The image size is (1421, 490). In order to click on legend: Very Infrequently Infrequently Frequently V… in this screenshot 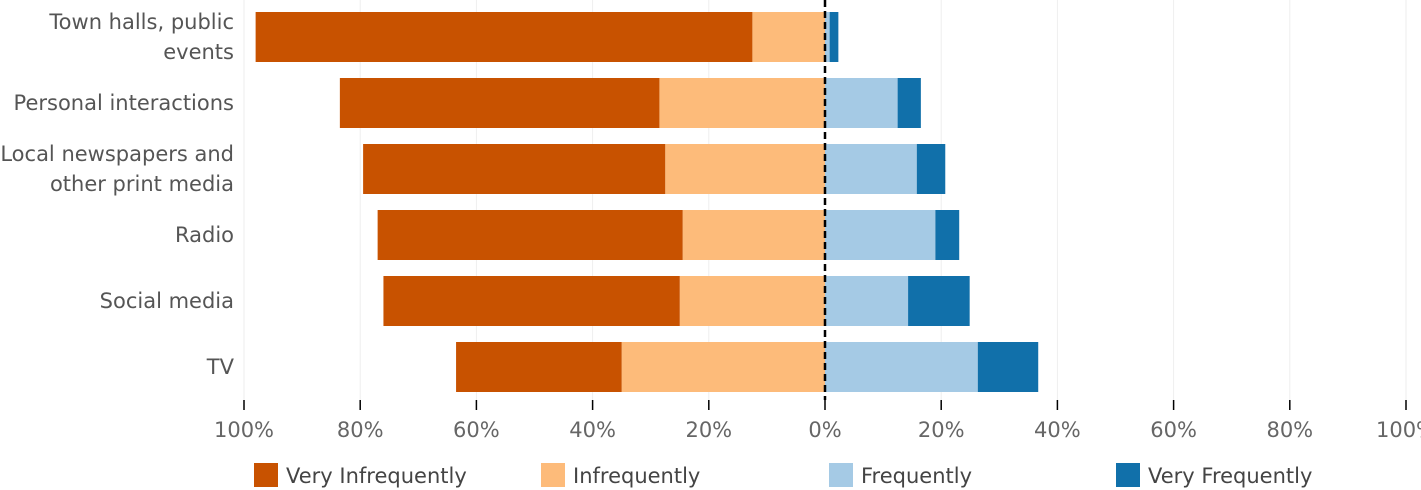, I will do `click(783, 475)`.